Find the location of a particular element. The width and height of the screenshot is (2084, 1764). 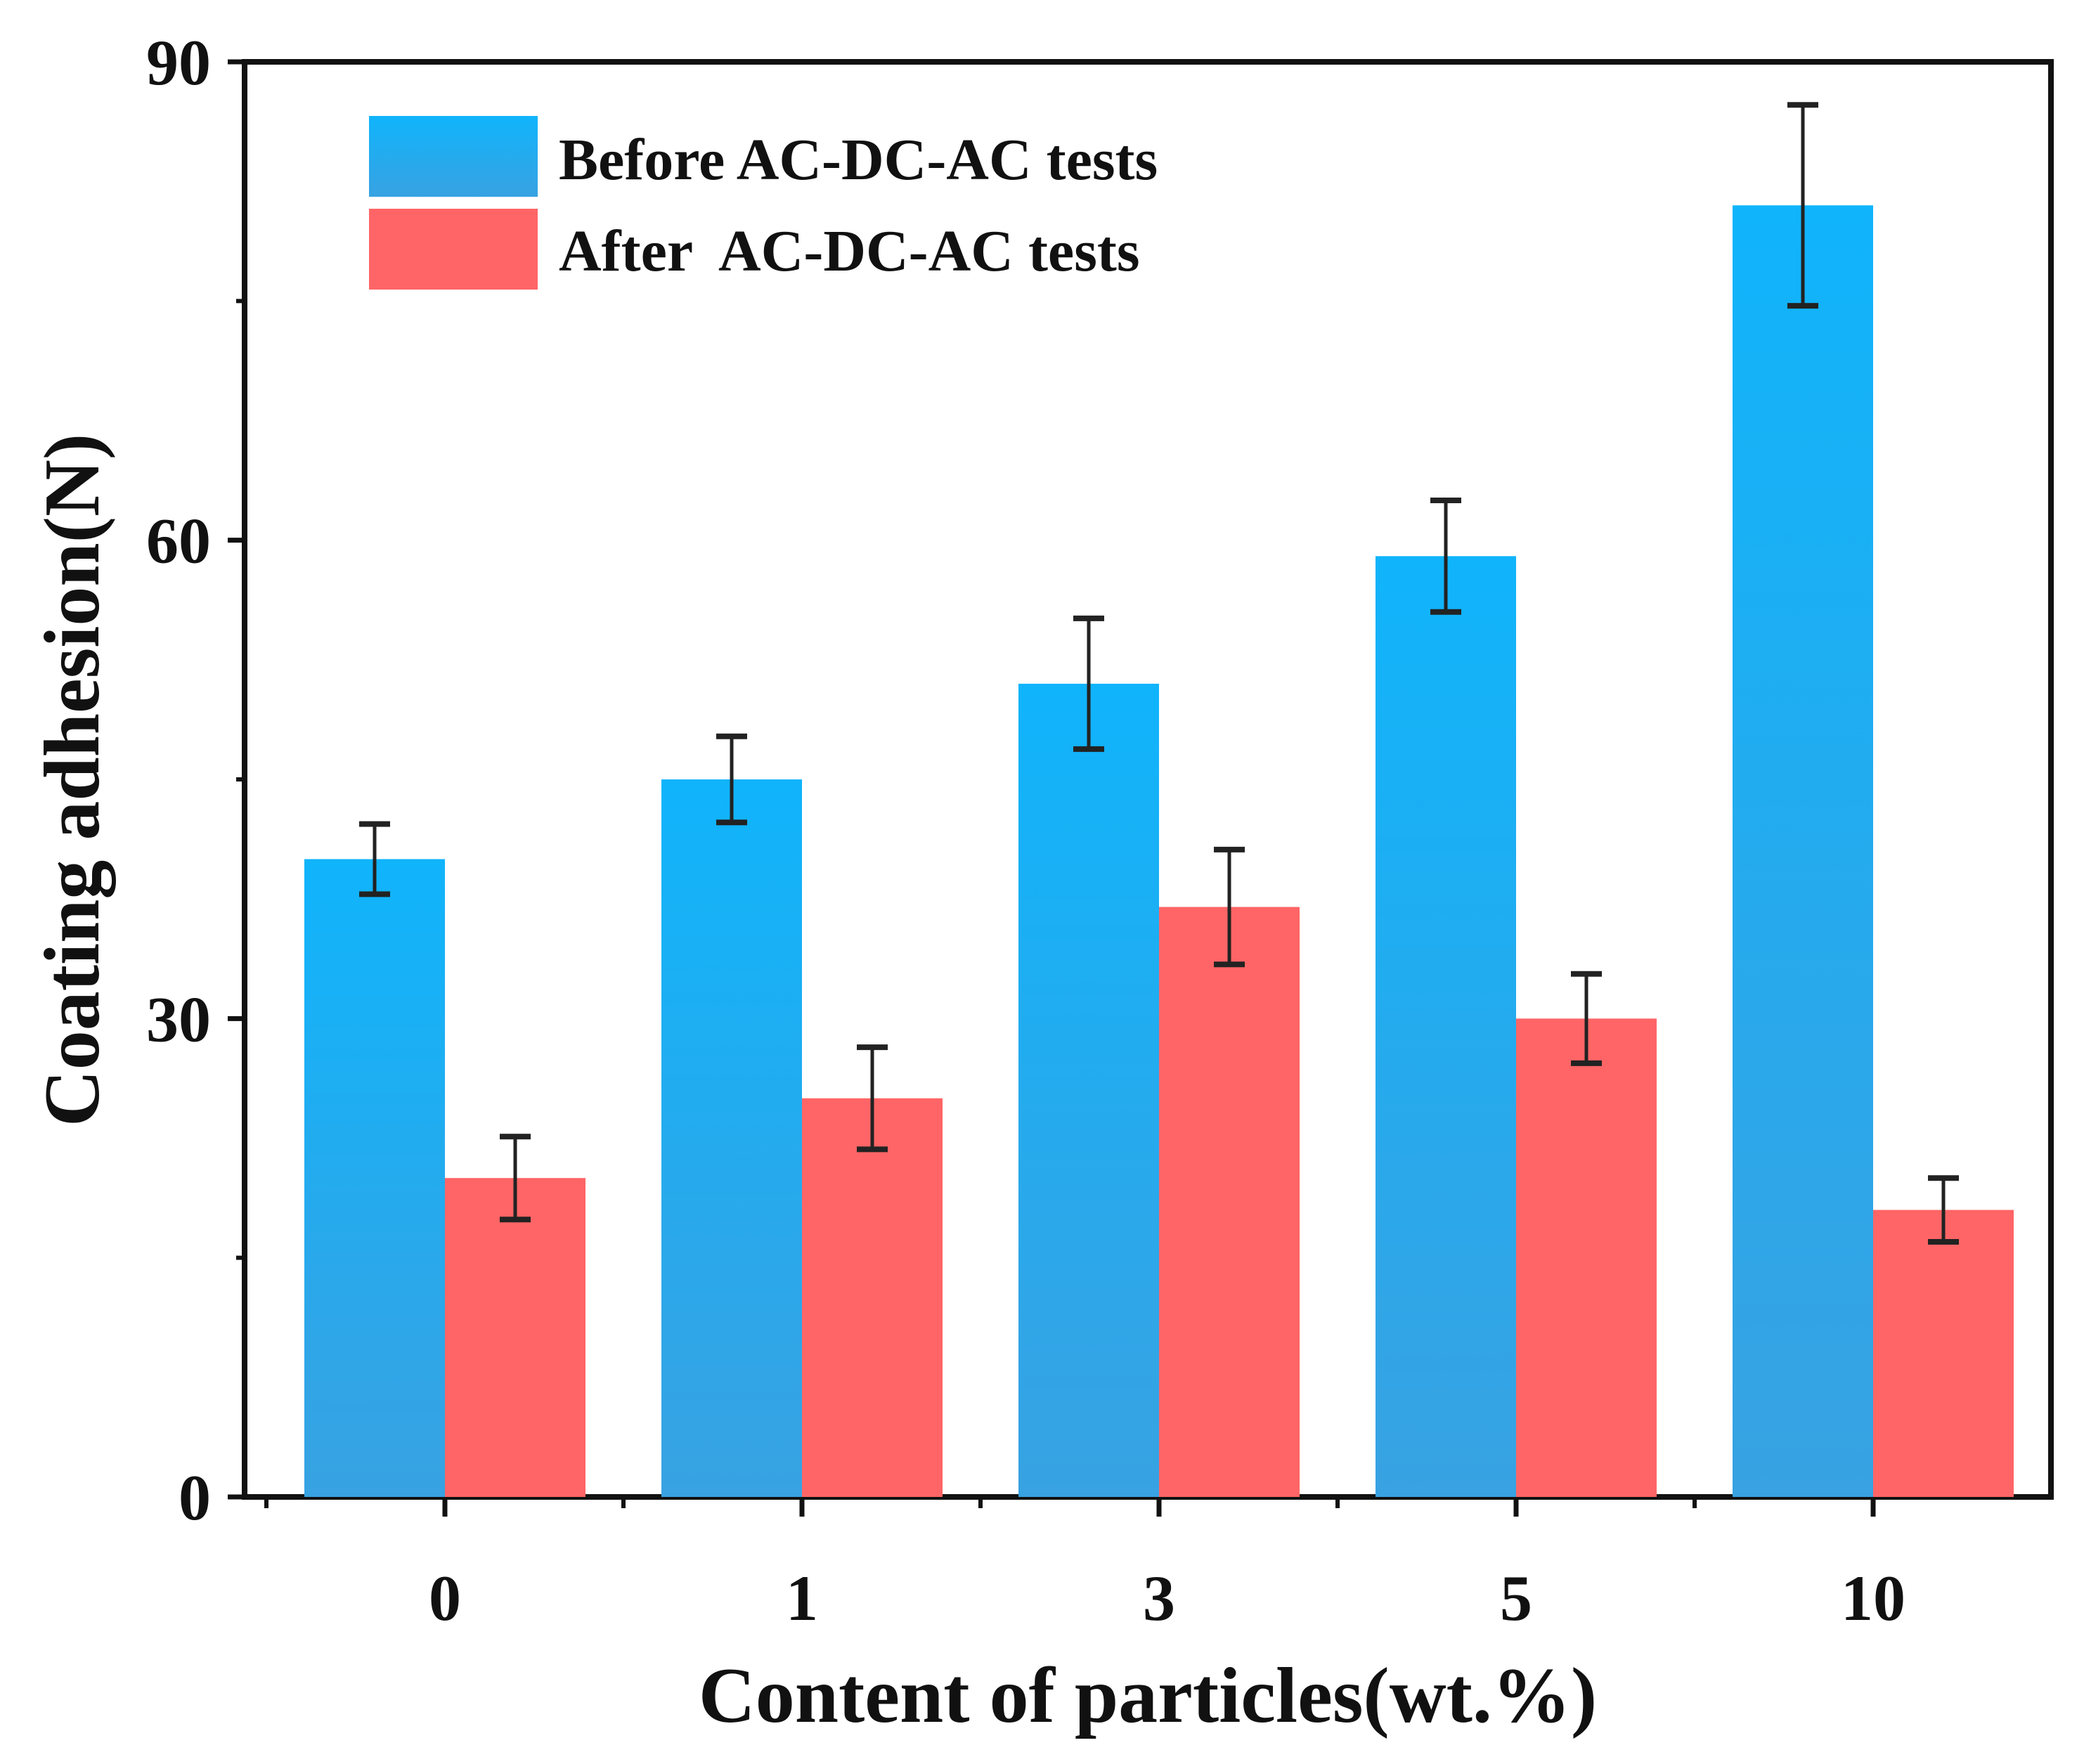

y-tick-label: 60 is located at coordinates (178, 541).